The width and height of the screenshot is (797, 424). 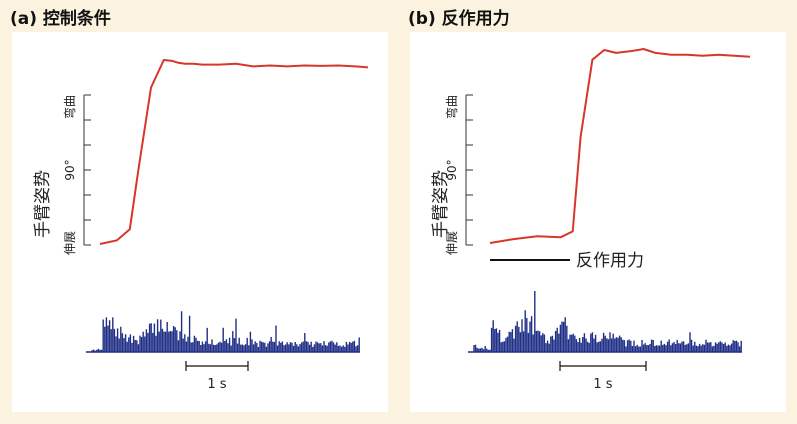 What do you see at coordinates (60, 19) in the screenshot?
I see `panel-title: (a) 控制条件` at bounding box center [60, 19].